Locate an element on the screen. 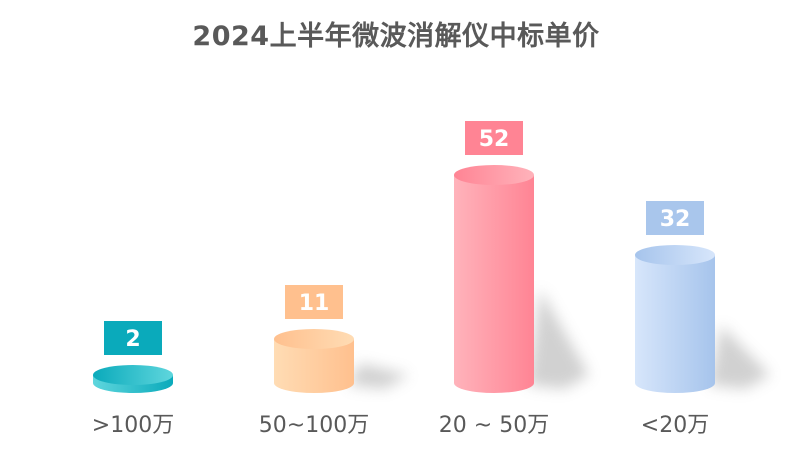  chart-title: 2024上半年微波消解仪中标单价 is located at coordinates (396, 36).